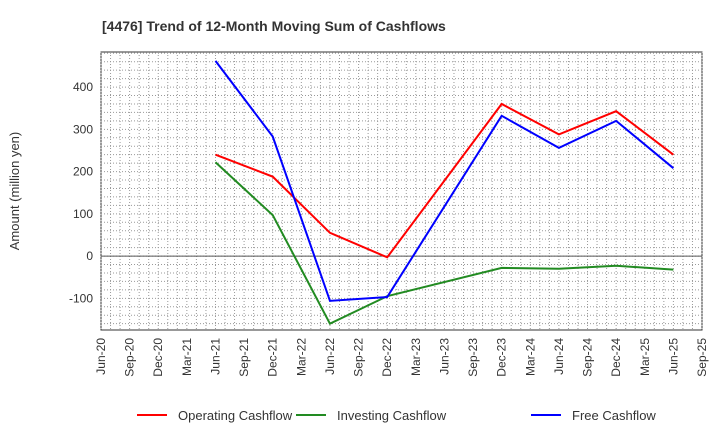  What do you see at coordinates (387, 357) in the screenshot?
I see `x-tick-label: Dec-22` at bounding box center [387, 357].